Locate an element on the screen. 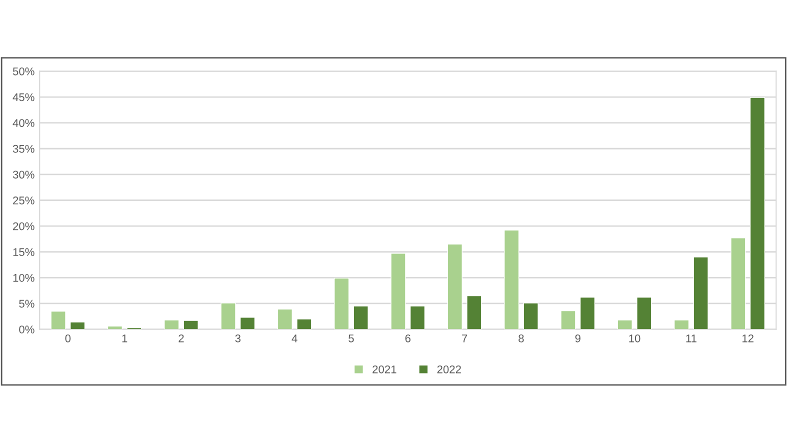  x-tick-label: 3 is located at coordinates (238, 338).